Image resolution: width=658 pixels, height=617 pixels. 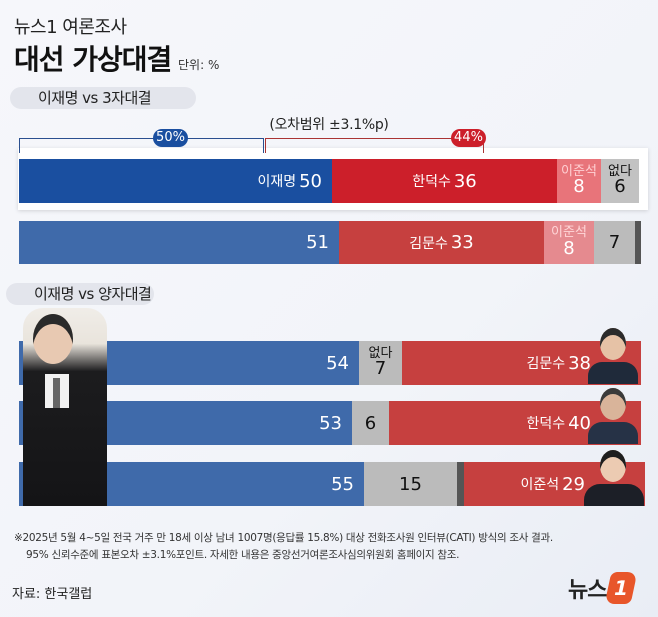 What do you see at coordinates (103, 98) in the screenshot?
I see `section-label-three-way: 이재명 vs 3자대결` at bounding box center [103, 98].